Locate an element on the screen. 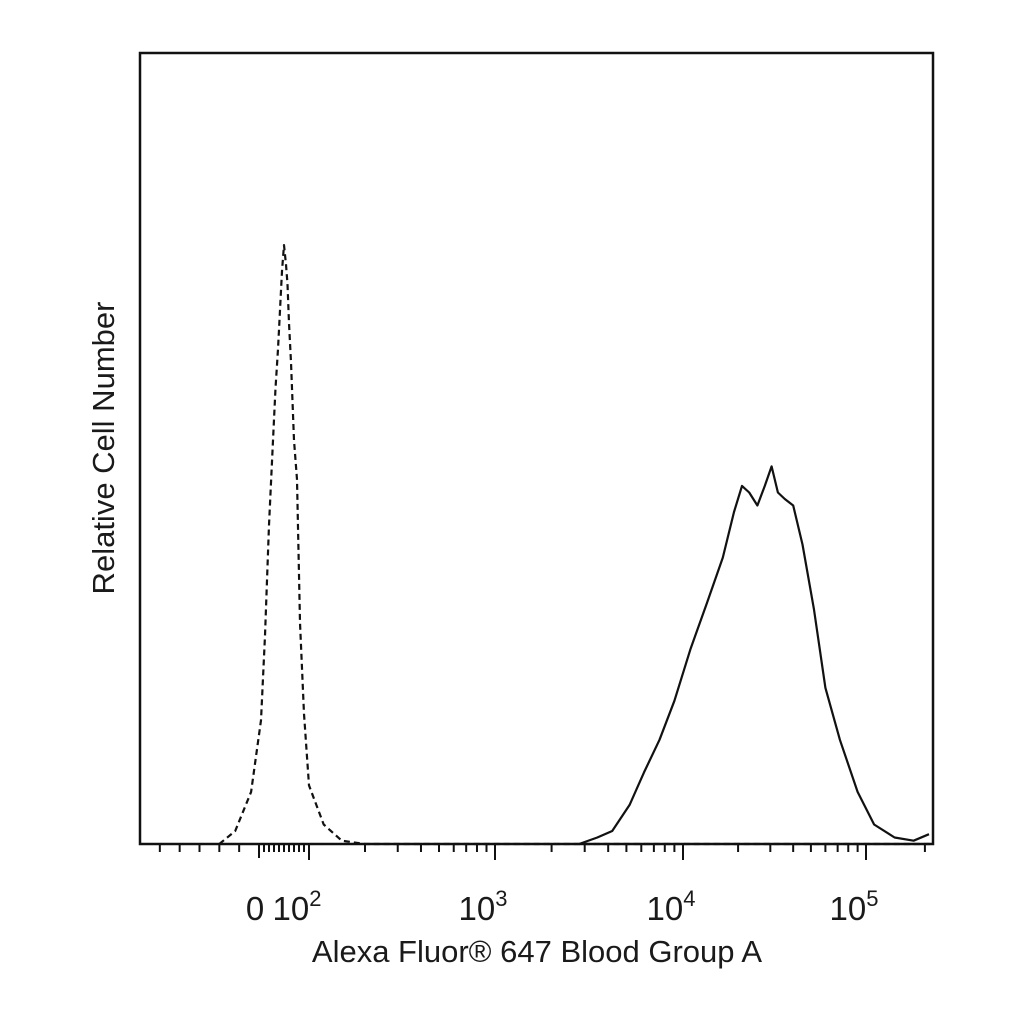 The height and width of the screenshot is (1024, 1024). x-tick-label: 0 is located at coordinates (255, 908).